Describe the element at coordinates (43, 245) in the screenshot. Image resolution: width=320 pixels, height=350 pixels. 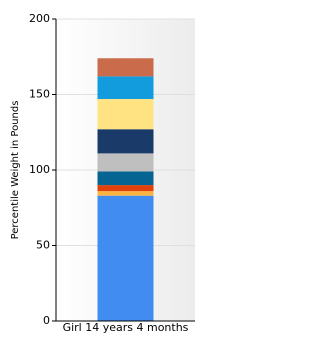
I see `y-tick-label: 50` at that location.